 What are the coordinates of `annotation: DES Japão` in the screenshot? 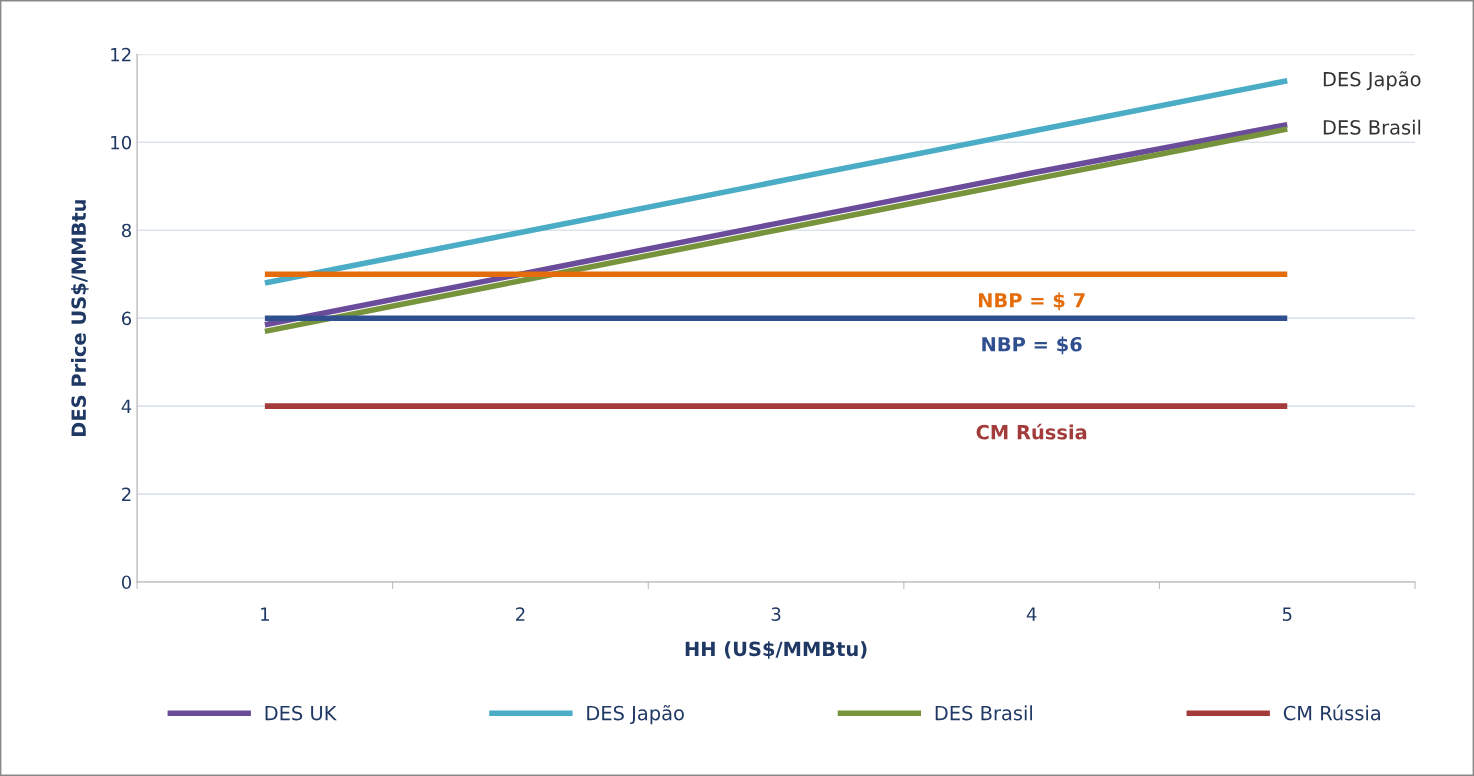 It's located at (1372, 81).